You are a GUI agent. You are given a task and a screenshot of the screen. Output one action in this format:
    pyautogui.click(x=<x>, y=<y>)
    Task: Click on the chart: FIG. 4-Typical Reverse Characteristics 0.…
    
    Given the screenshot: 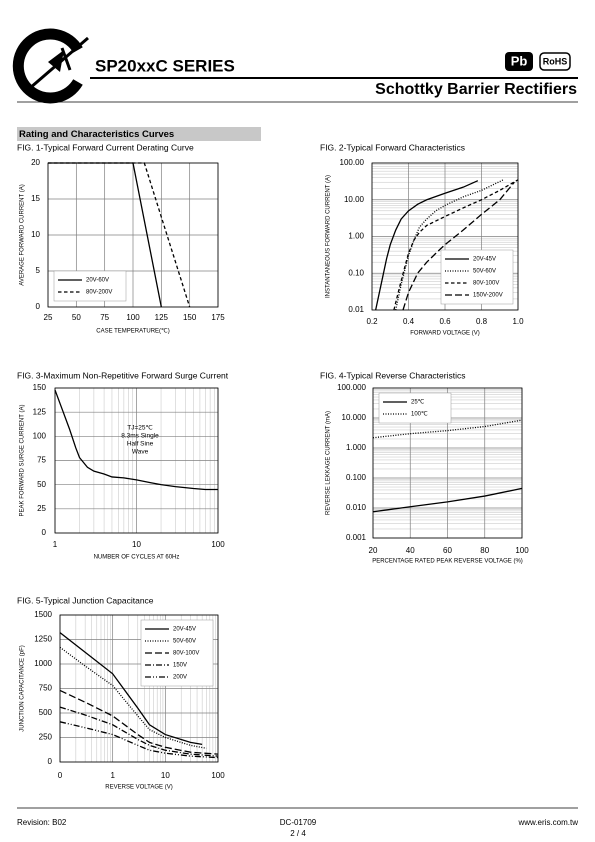 What is the action you would take?
    pyautogui.click(x=424, y=467)
    